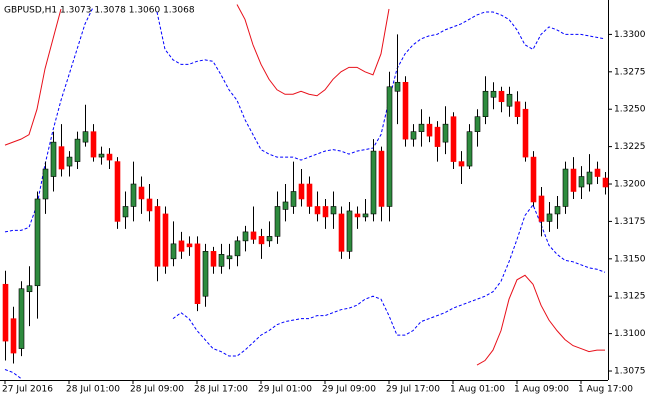  What do you see at coordinates (630, 72) in the screenshot?
I see `y-tick-label: 1.3275` at bounding box center [630, 72].